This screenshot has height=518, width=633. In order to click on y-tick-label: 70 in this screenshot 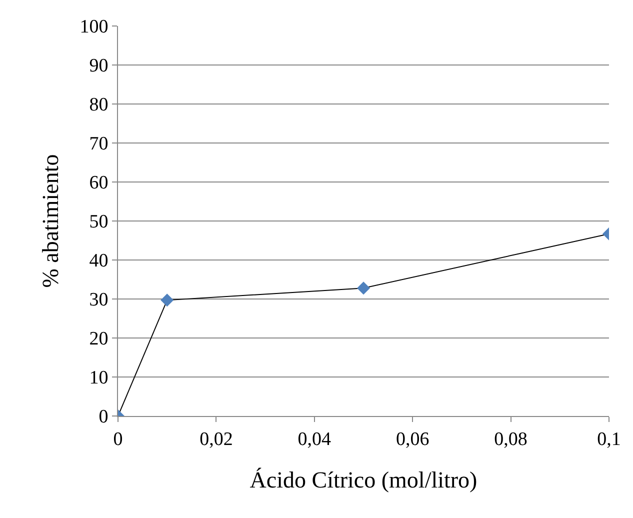, I will do `click(98, 144)`.